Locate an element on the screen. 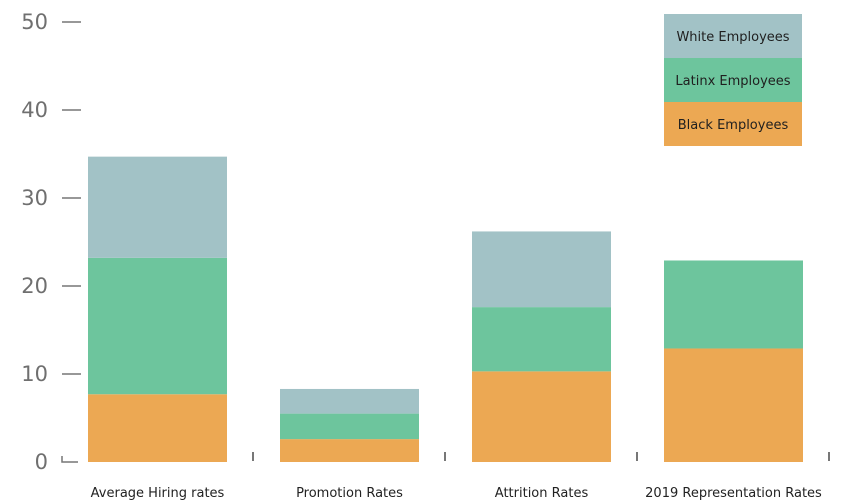 The image size is (845, 500). y-tick-label-10: 10 is located at coordinates (34, 374).